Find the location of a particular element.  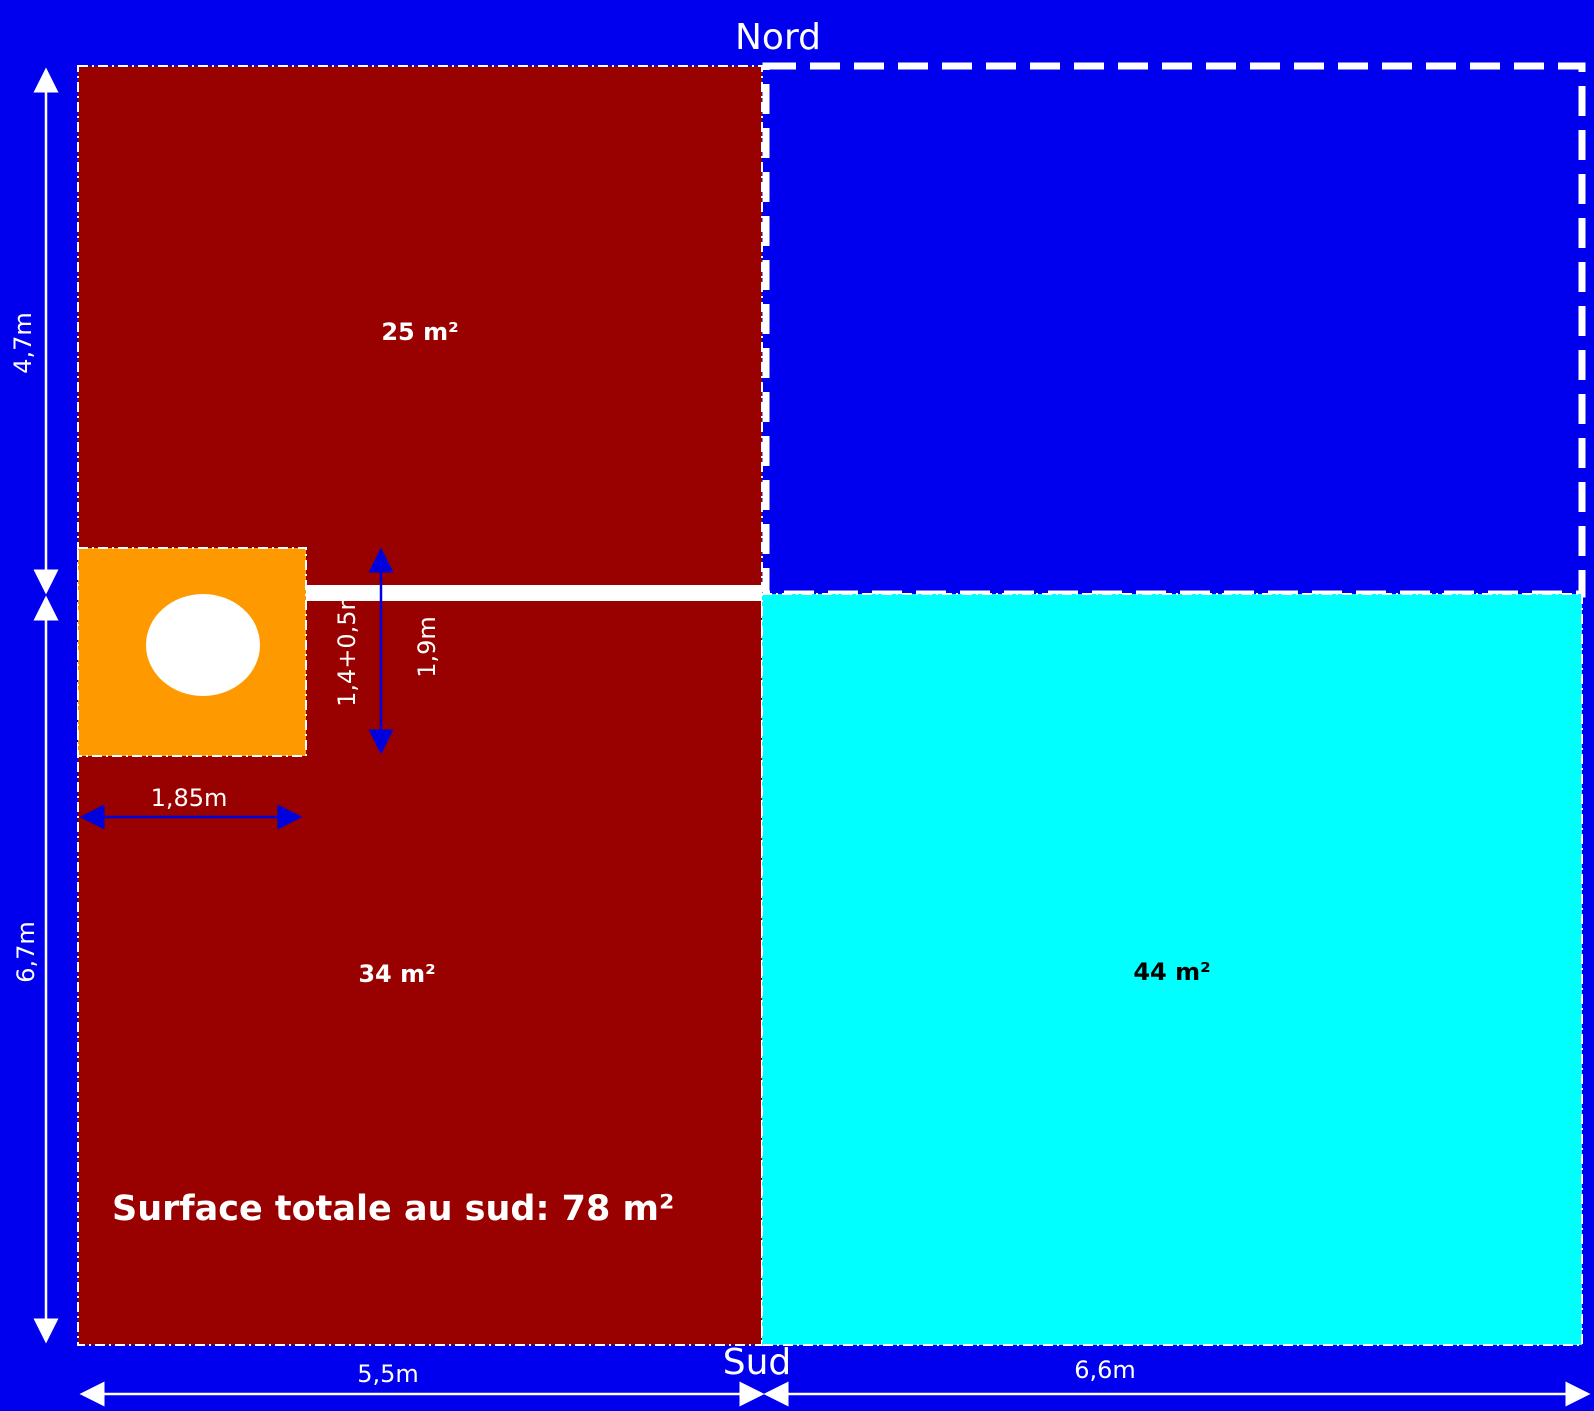

feature-height-label: 1,4+0,5m is located at coordinates (347, 647).